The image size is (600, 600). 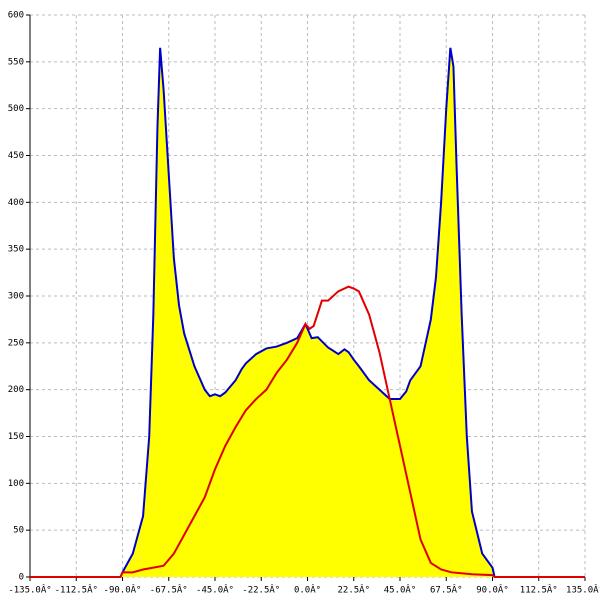 What do you see at coordinates (16, 297) in the screenshot?
I see `y-tick-label: 300` at bounding box center [16, 297].